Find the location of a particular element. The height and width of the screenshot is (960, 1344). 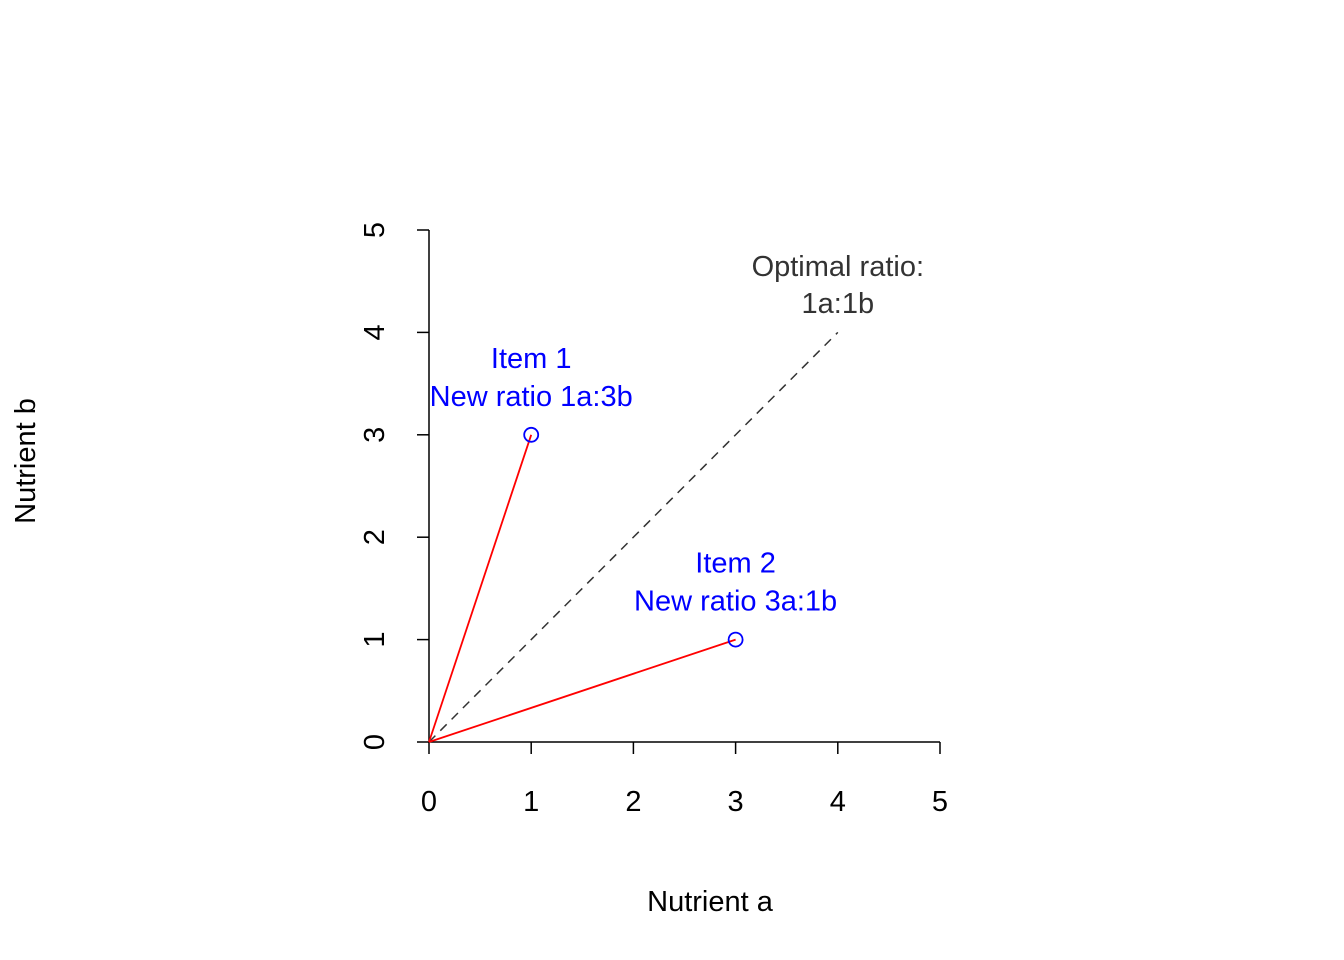

x-tick-label: 1 is located at coordinates (531, 802).